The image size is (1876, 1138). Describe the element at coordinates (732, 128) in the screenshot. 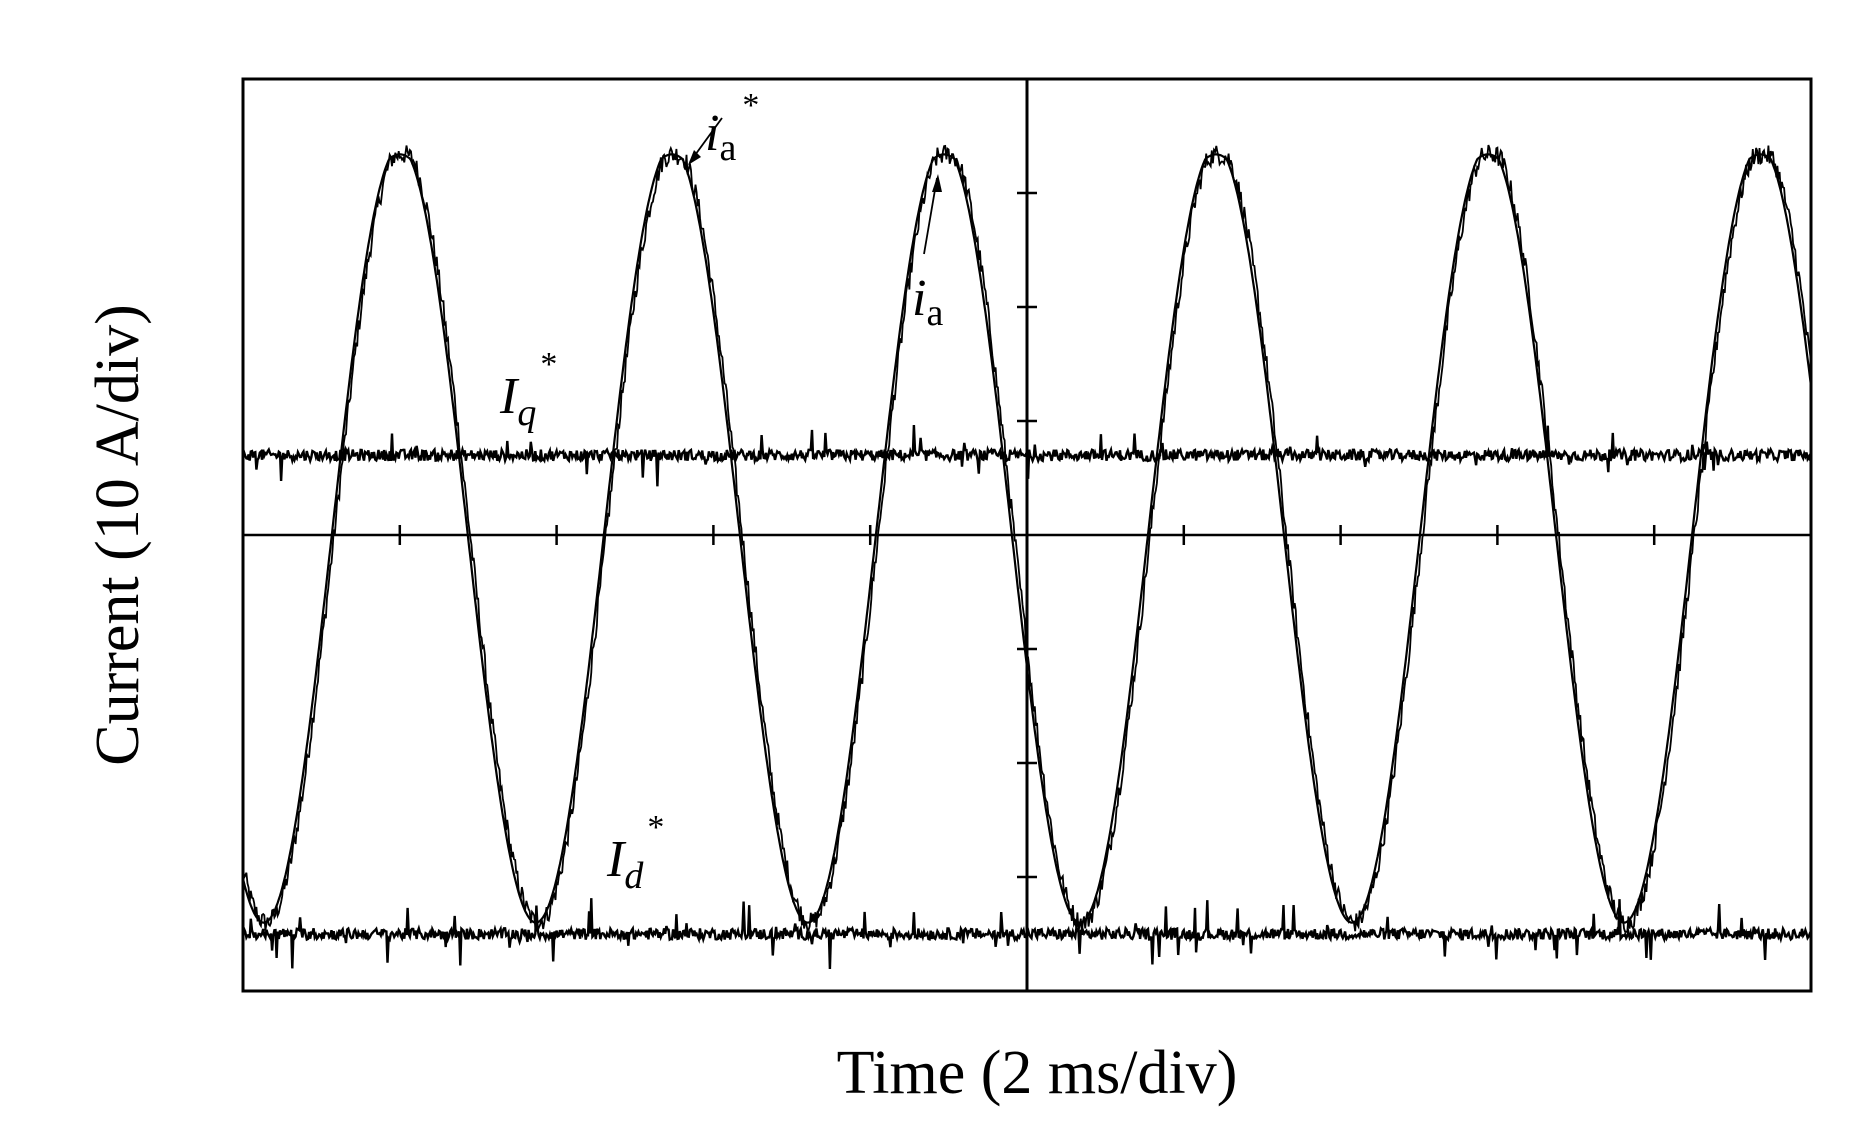

I see `label-ia-star: ia*` at that location.